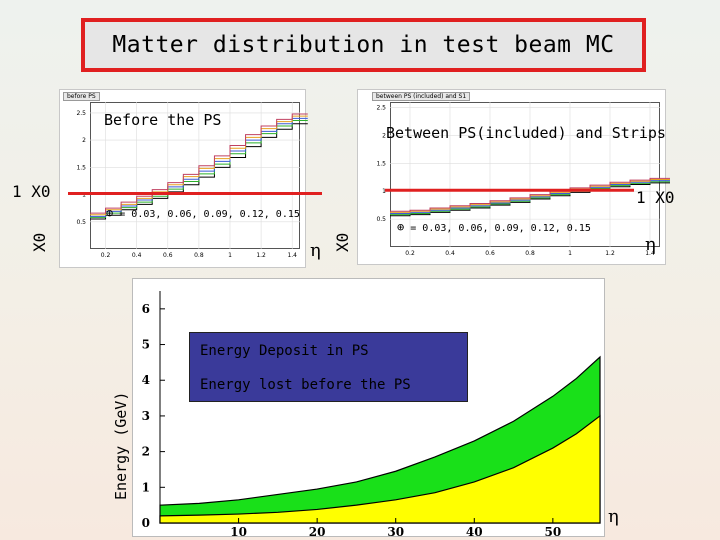  What do you see at coordinates (490, 253) in the screenshot?
I see `right-x-tick-label: 0.6` at bounding box center [490, 253].